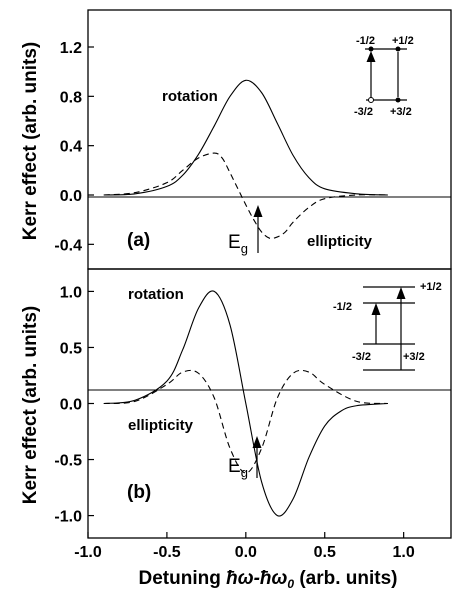  Describe the element at coordinates (342, 307) in the screenshot. I see `panel-b-level-top-left: -1/2` at that location.